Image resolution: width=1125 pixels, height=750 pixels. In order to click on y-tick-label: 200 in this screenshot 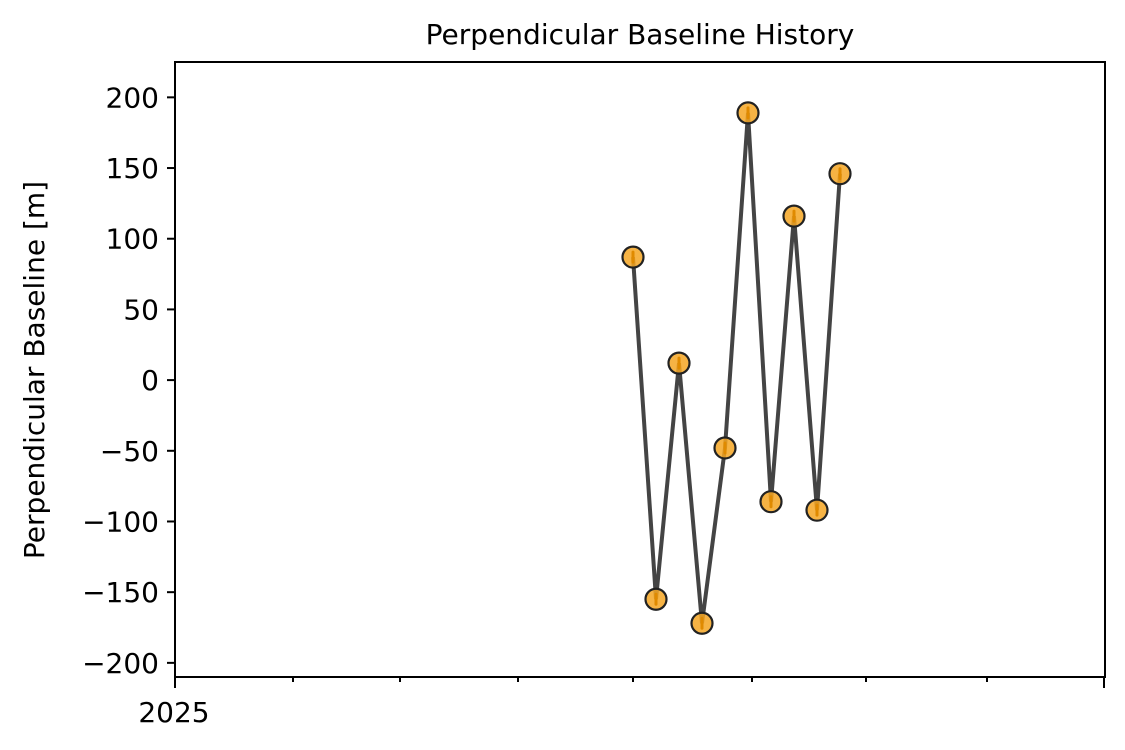, I will do `click(132, 97)`.